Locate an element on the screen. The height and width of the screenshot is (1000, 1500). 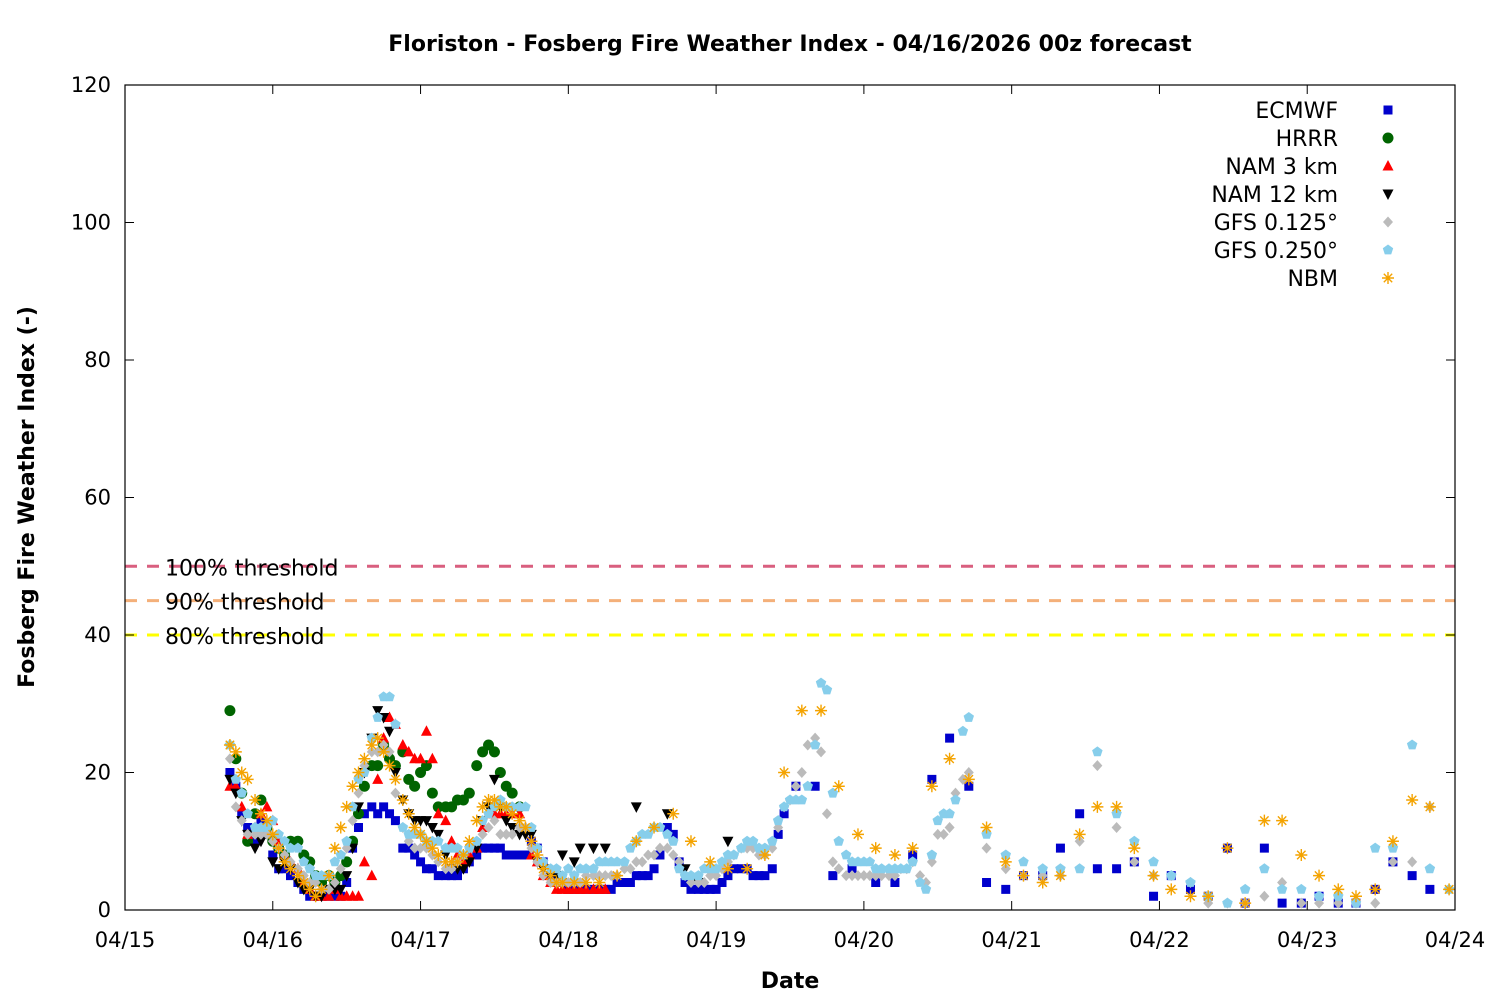
legend-label-gfs-0-125: GFS 0.125° is located at coordinates (1276, 223).